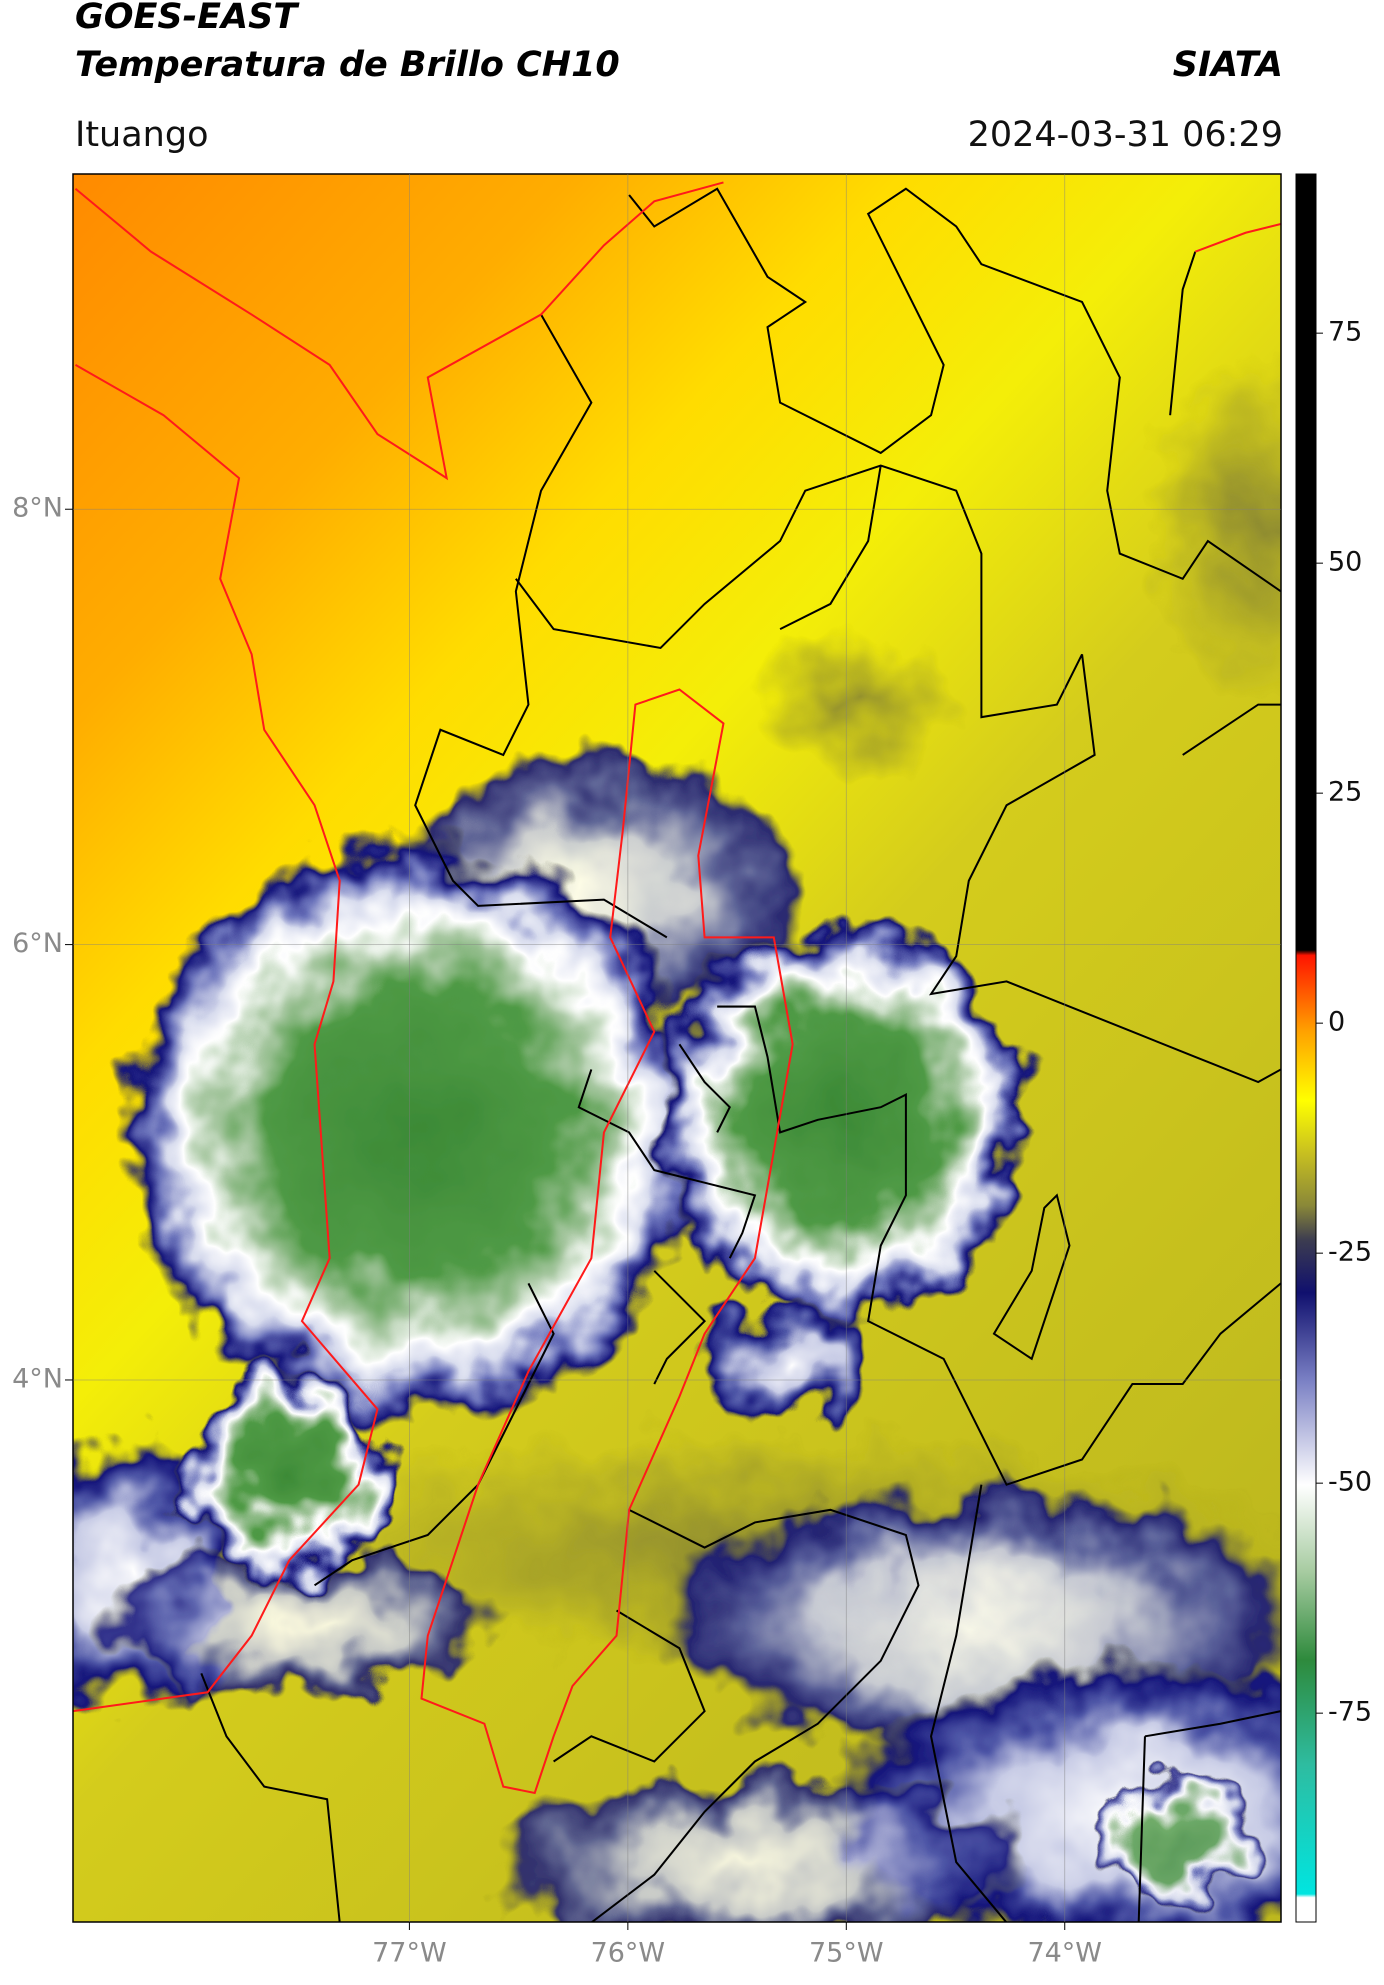 This screenshot has height=1985, width=1384. I want to click on agency: SIATA, so click(1228, 65).